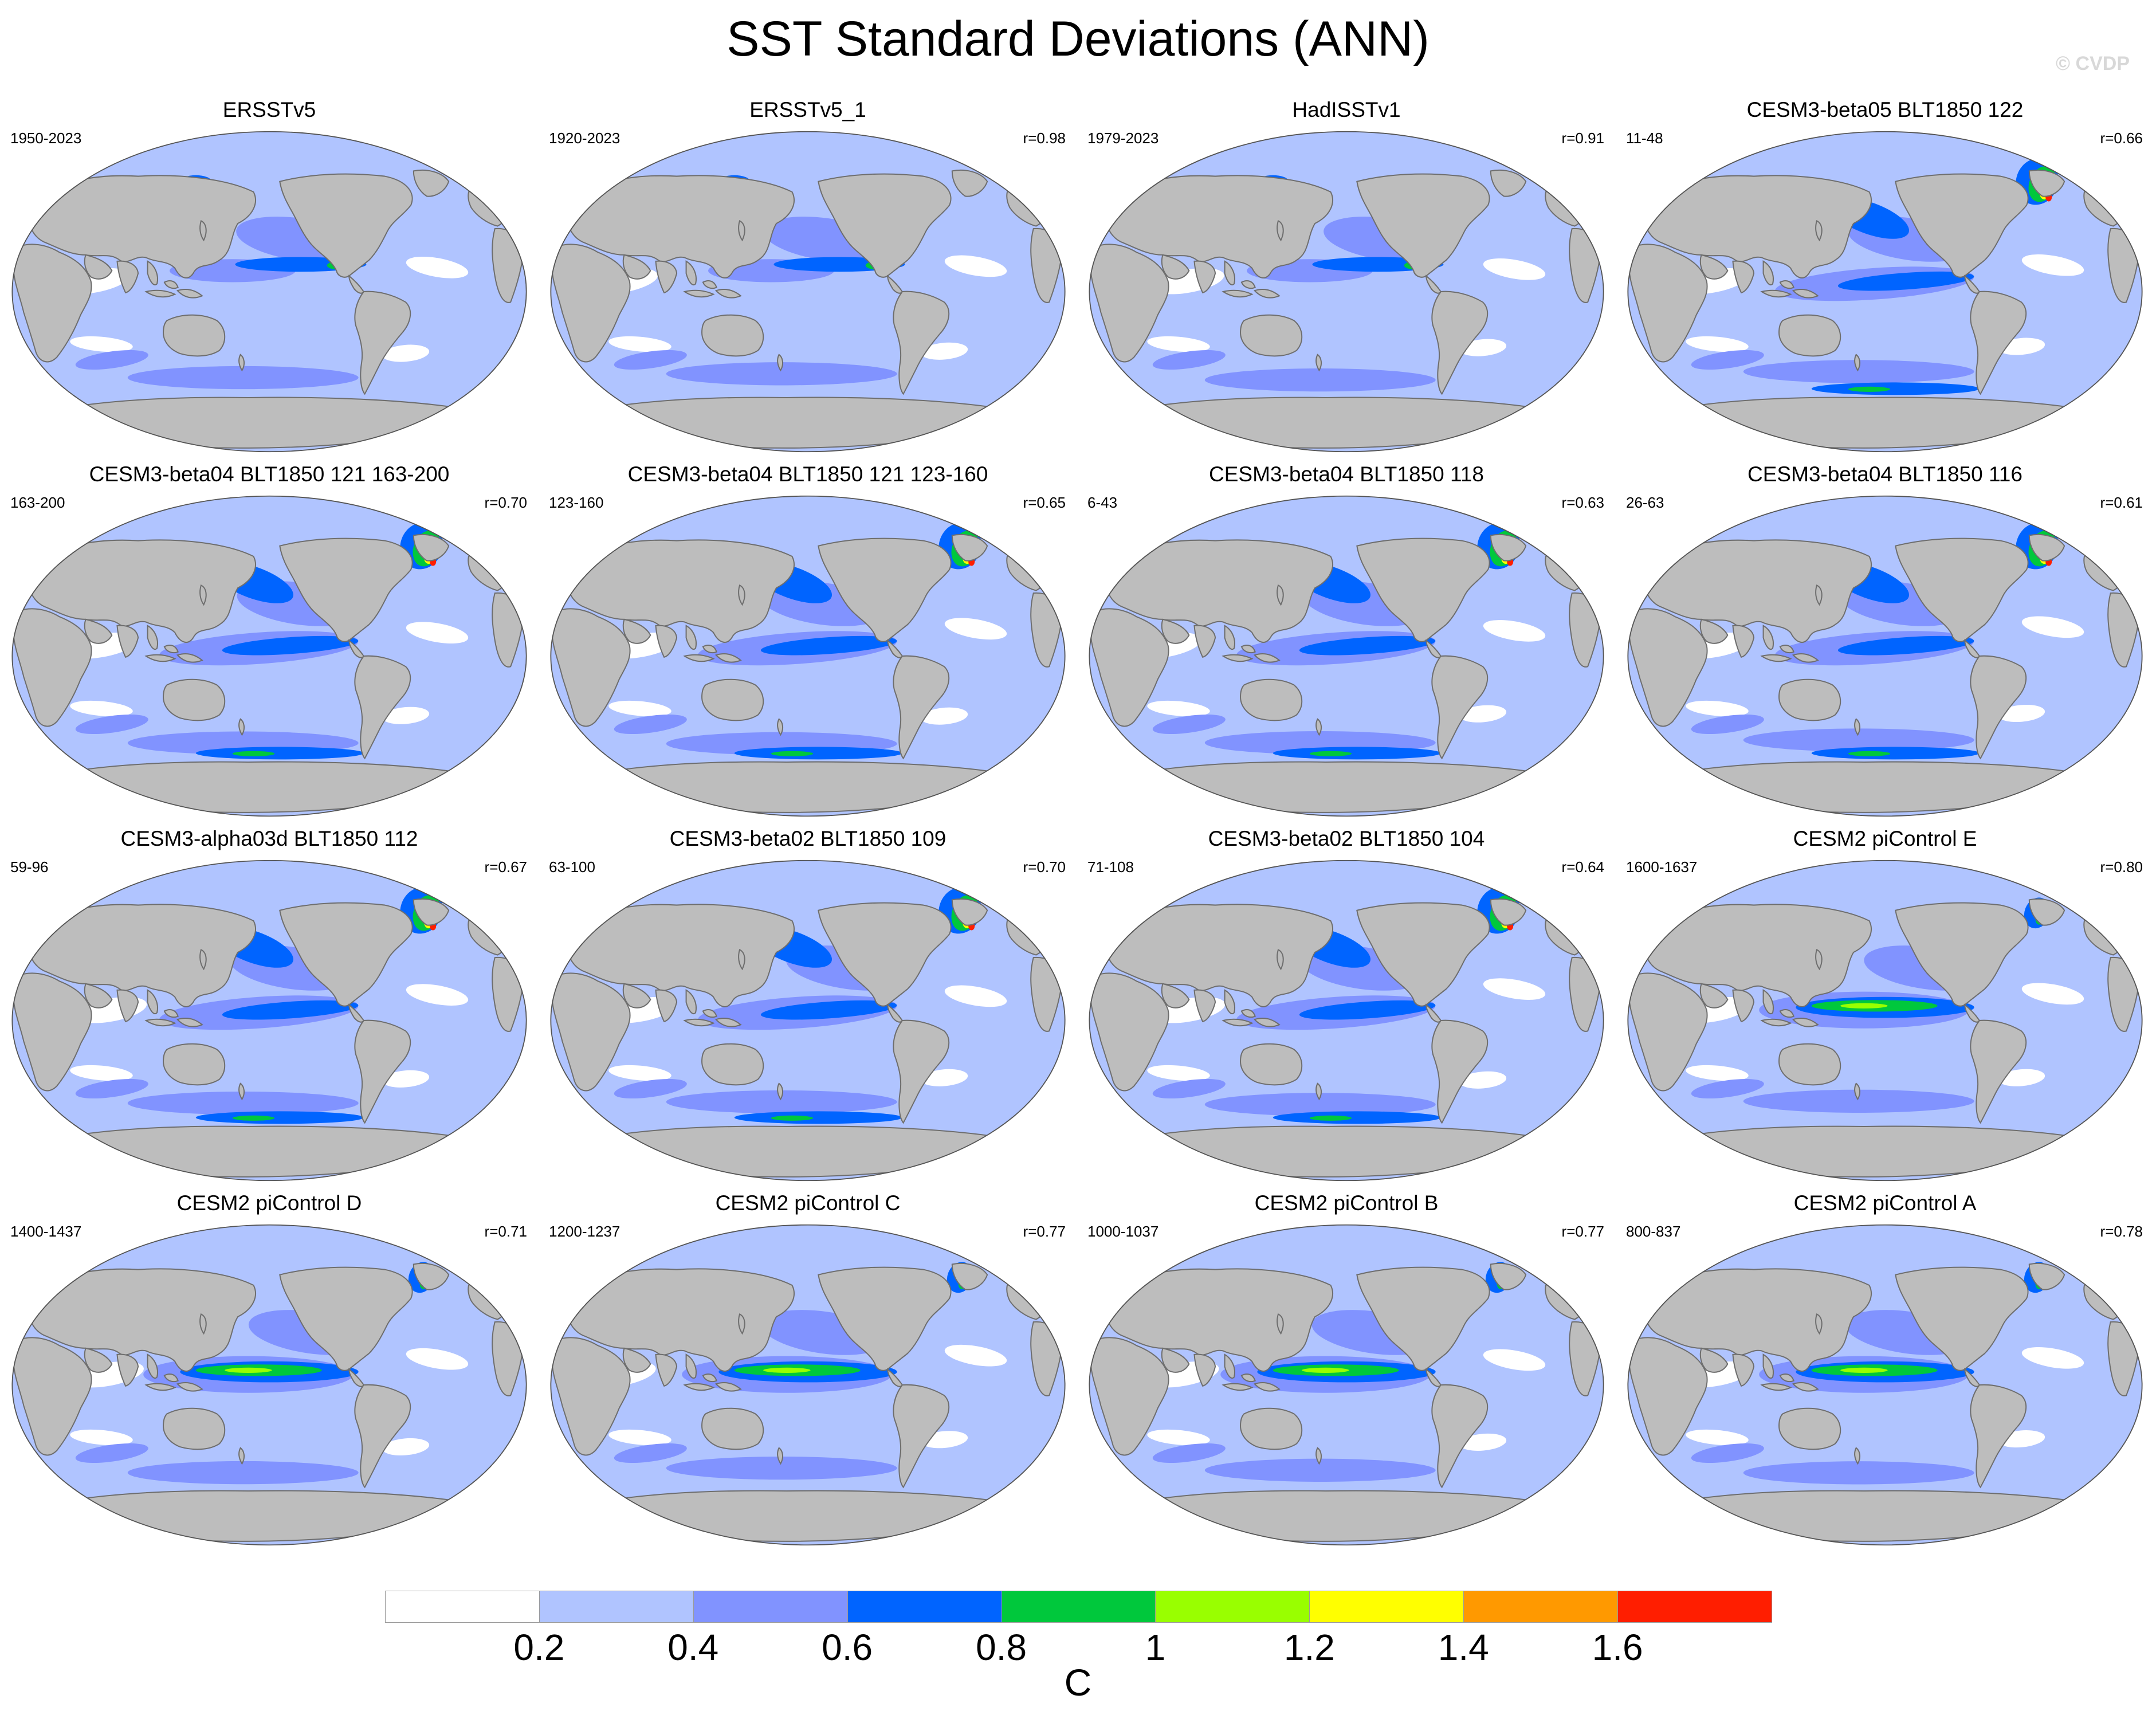 The image size is (2156, 1715). What do you see at coordinates (46, 138) in the screenshot?
I see `panel-year-range: 1950-2023` at bounding box center [46, 138].